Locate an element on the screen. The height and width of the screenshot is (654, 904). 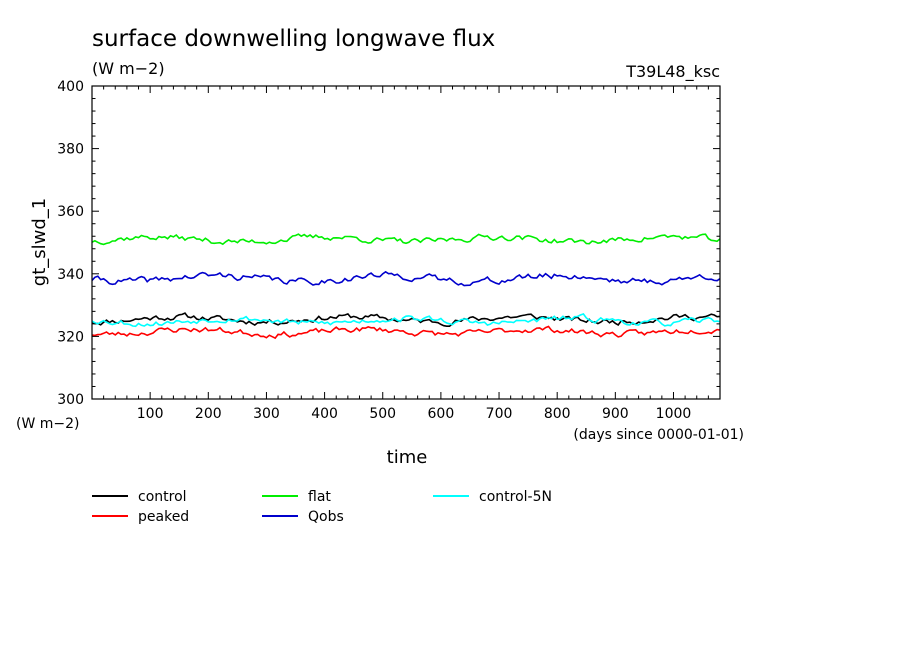
y-tick-label: 380 is located at coordinates (70, 150).